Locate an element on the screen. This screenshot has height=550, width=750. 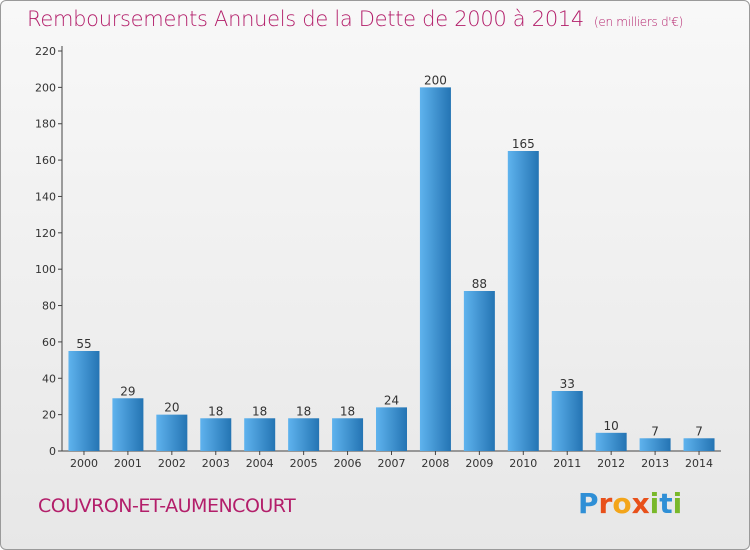
x-tick-label: 2012 is located at coordinates (611, 463).